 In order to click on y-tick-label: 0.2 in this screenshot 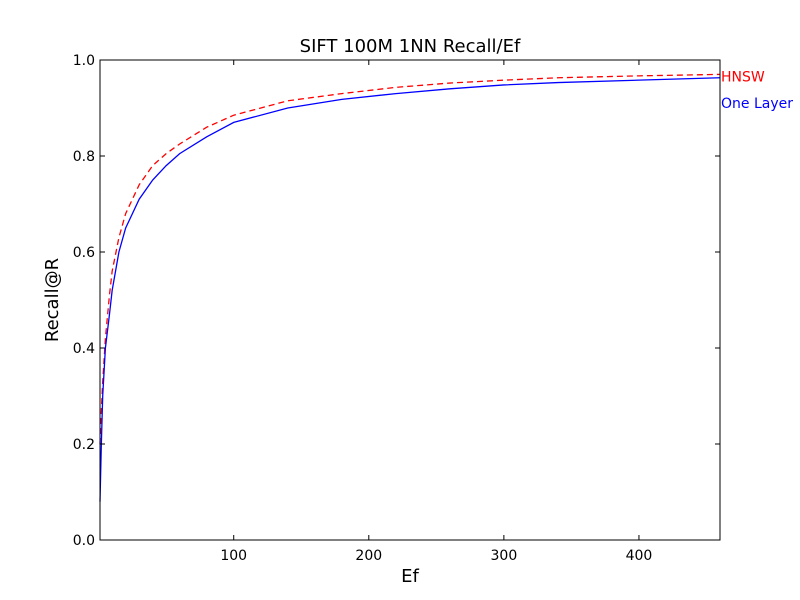, I will do `click(84, 445)`.